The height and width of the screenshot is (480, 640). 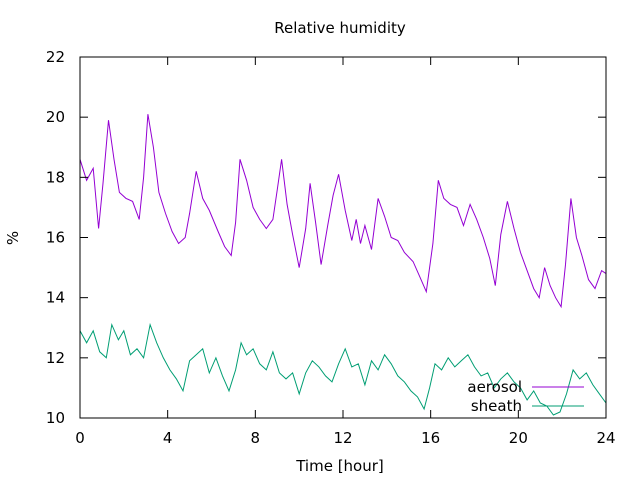 I want to click on chart-title: Relative humidity, so click(x=340, y=28).